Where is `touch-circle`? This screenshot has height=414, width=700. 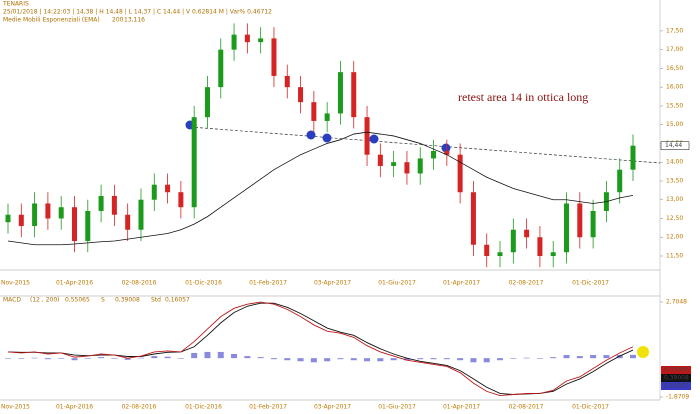
touch-circle is located at coordinates (327, 138).